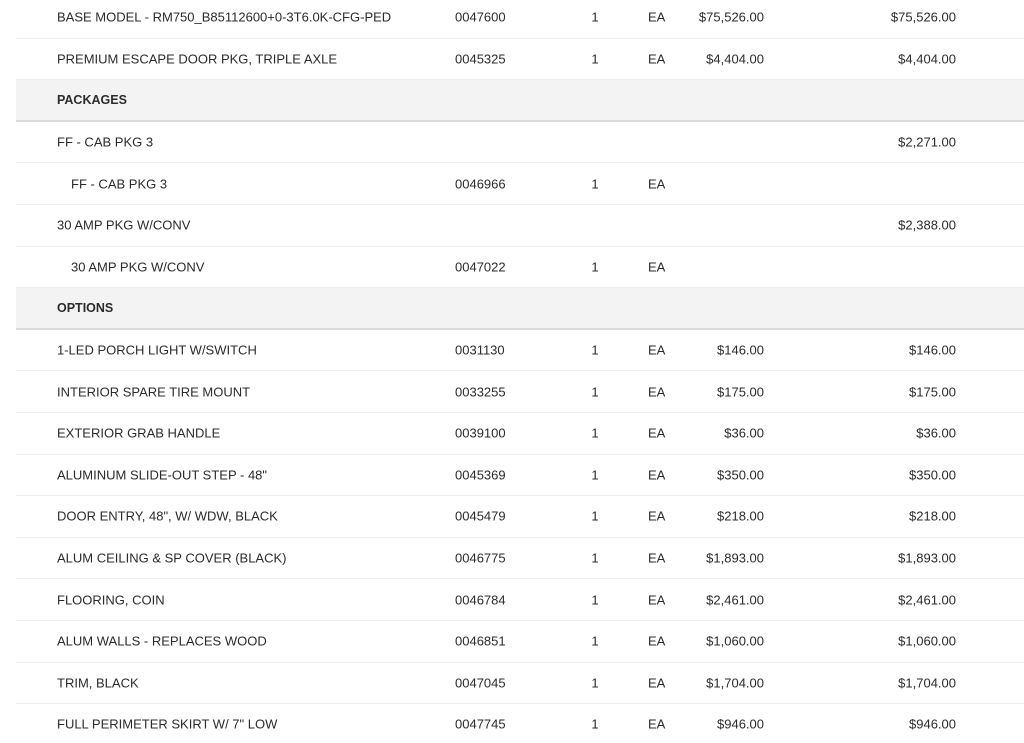  I want to click on cell-description: INTERIOR SPARE TIRE MOUNT, so click(154, 392).